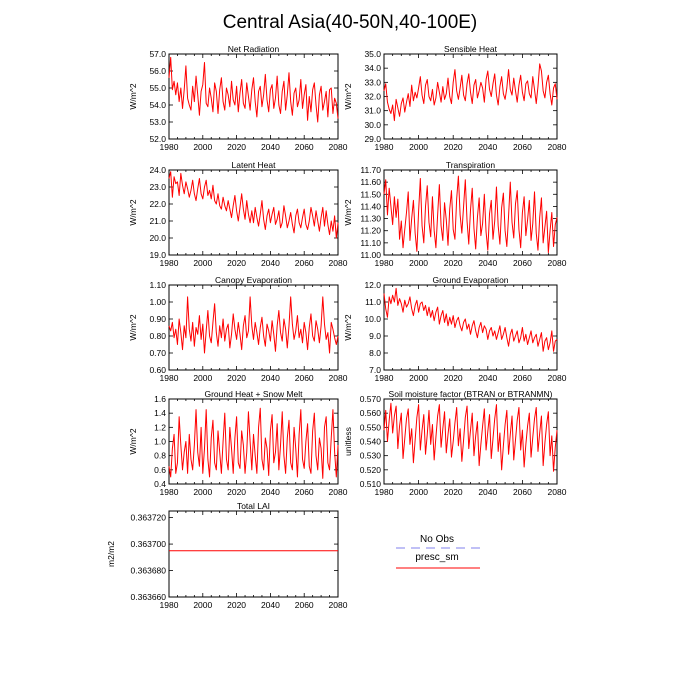 This screenshot has width=700, height=700. What do you see at coordinates (370, 194) in the screenshot?
I see `y-tick-label: 11.50` at bounding box center [370, 194].